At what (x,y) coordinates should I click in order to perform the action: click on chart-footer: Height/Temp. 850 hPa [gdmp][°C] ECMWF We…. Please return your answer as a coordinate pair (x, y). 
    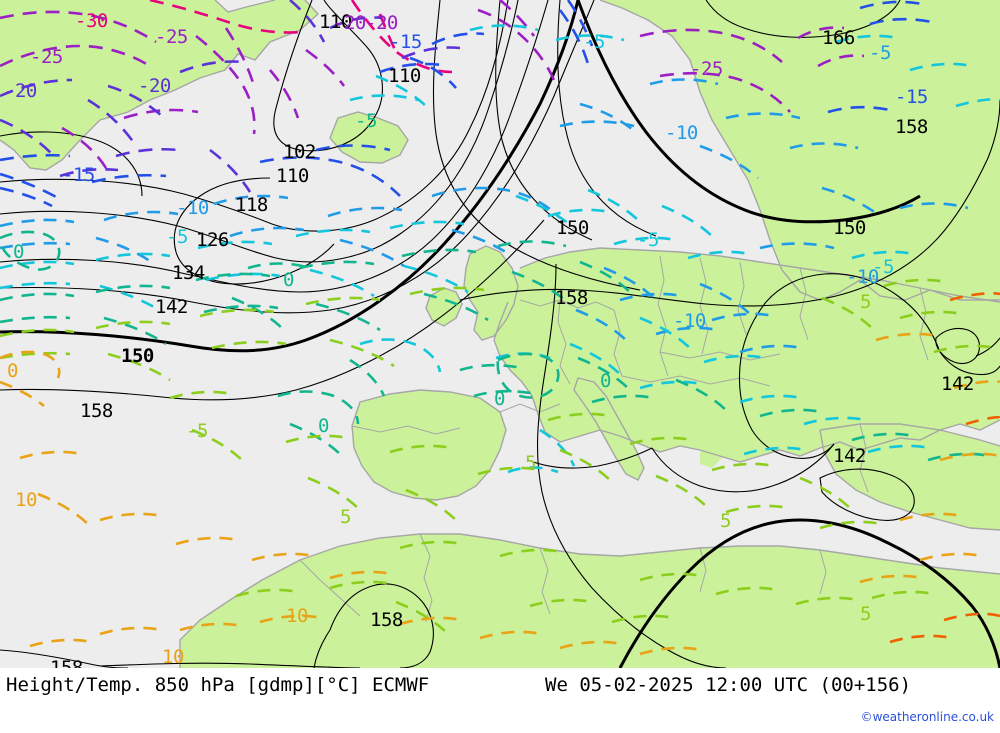
    Looking at the image, I should click on (500, 700).